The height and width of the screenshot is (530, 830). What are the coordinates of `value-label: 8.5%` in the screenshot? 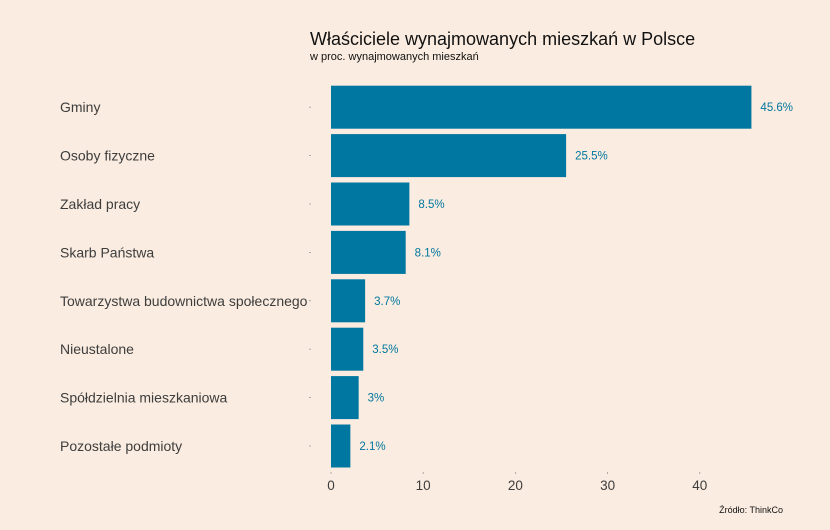 It's located at (431, 205).